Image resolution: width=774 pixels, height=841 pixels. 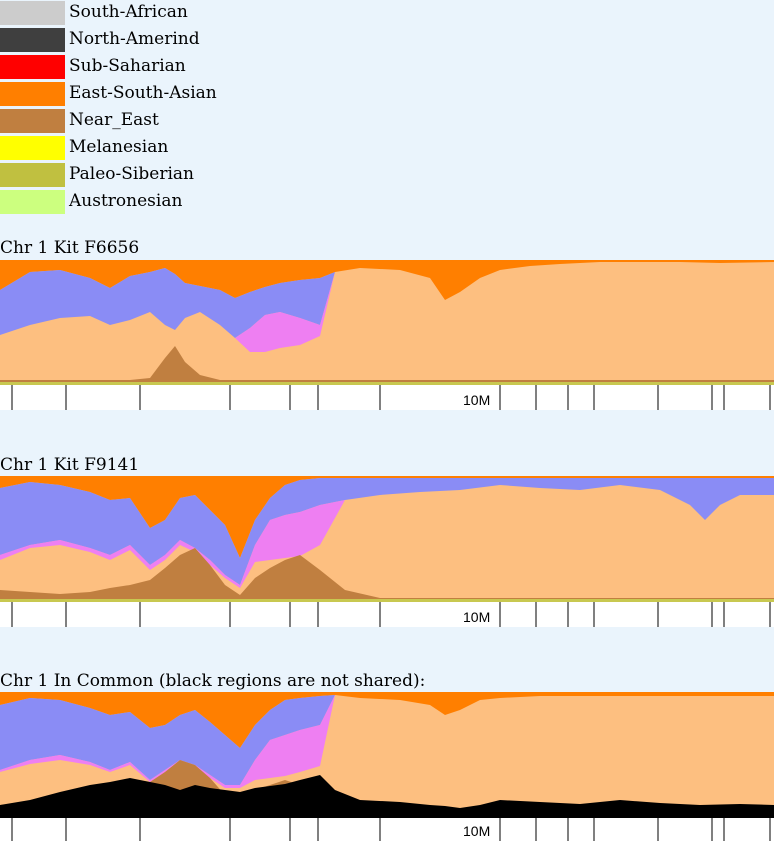 I want to click on band-not-shared, so click(x=387, y=796).